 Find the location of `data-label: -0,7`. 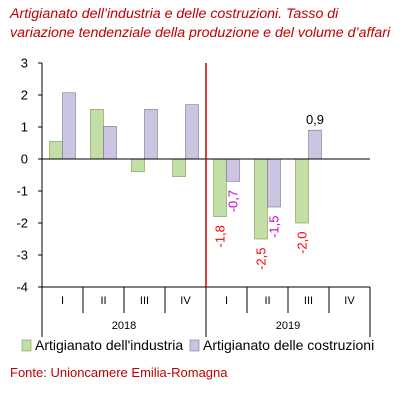

data-label: -0,7 is located at coordinates (233, 201).